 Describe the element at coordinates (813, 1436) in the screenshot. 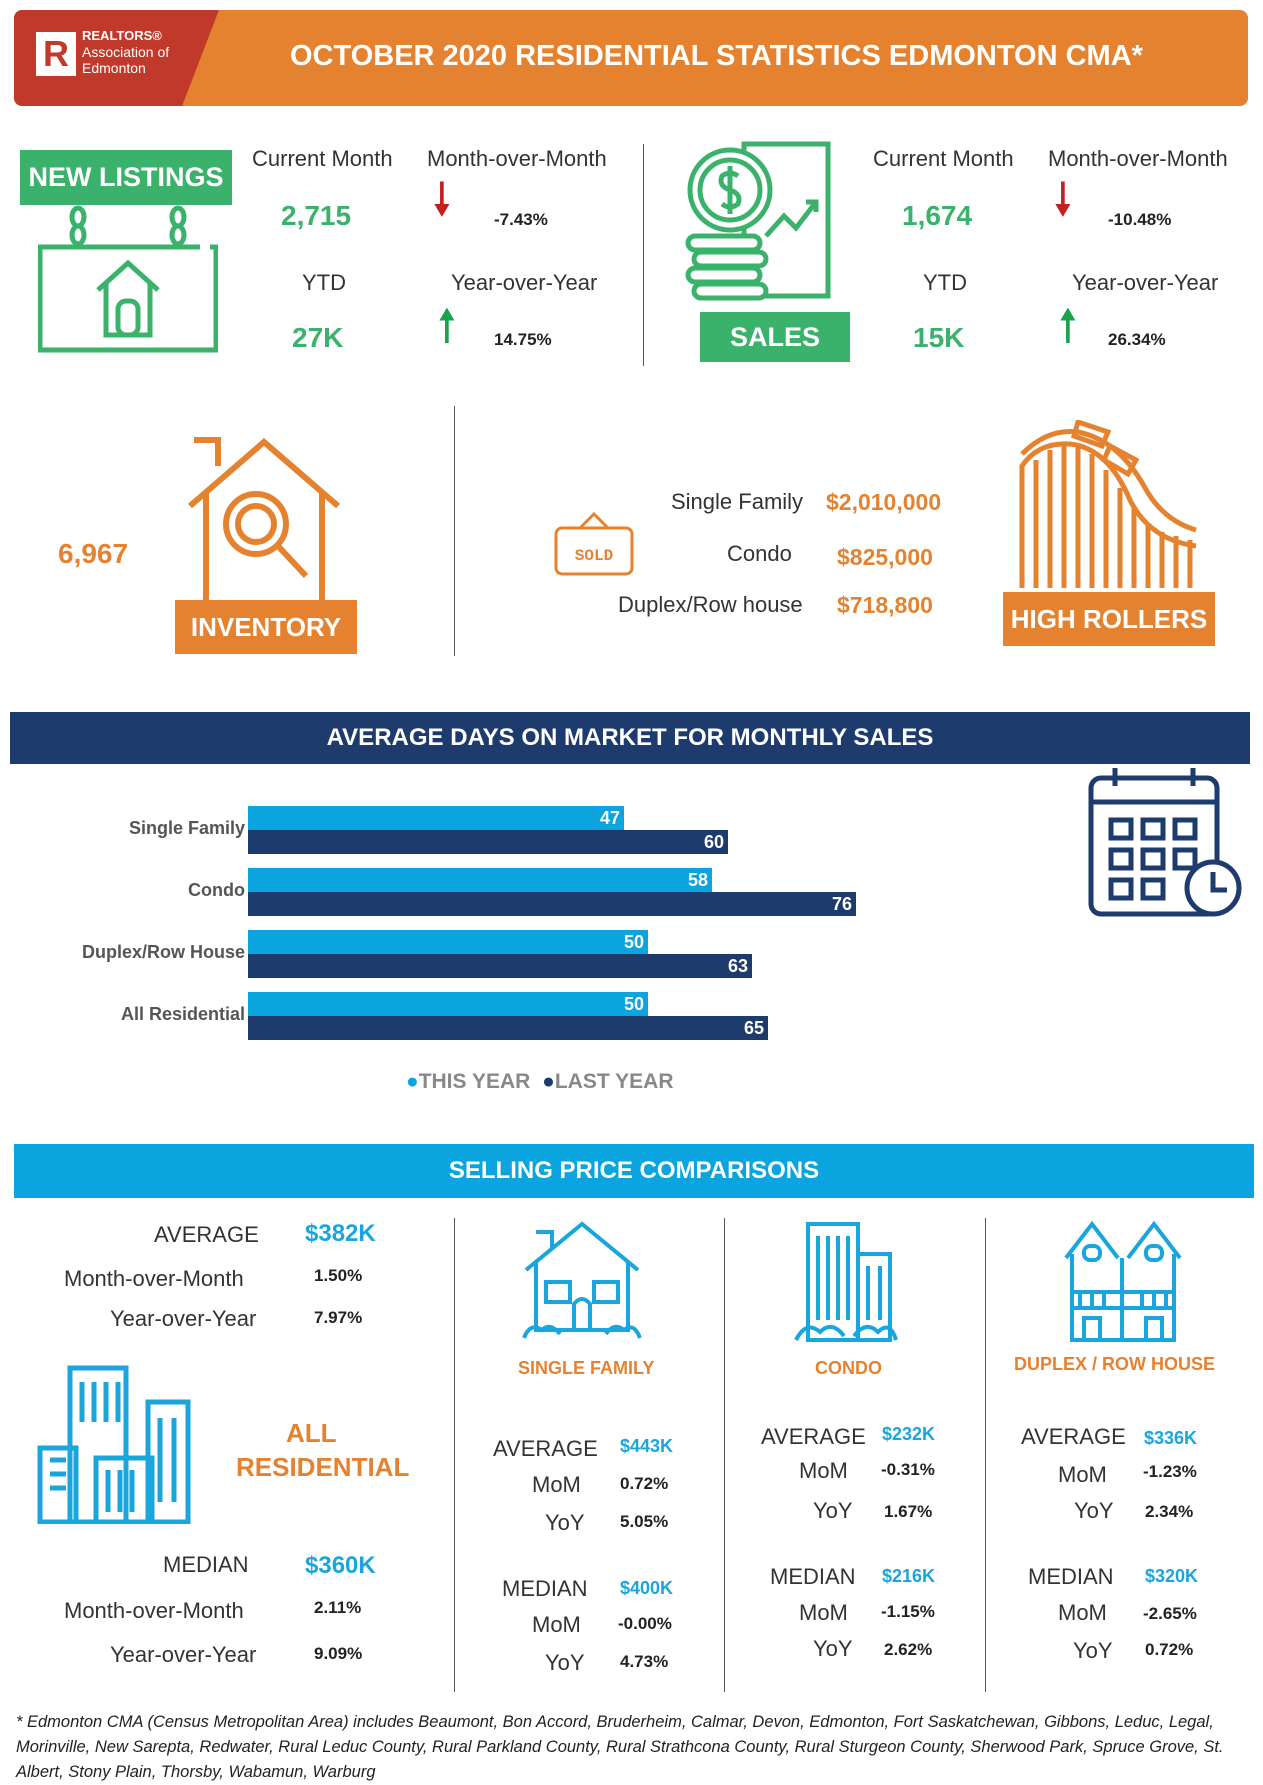

I see `condo-average-label: AVERAGE` at that location.